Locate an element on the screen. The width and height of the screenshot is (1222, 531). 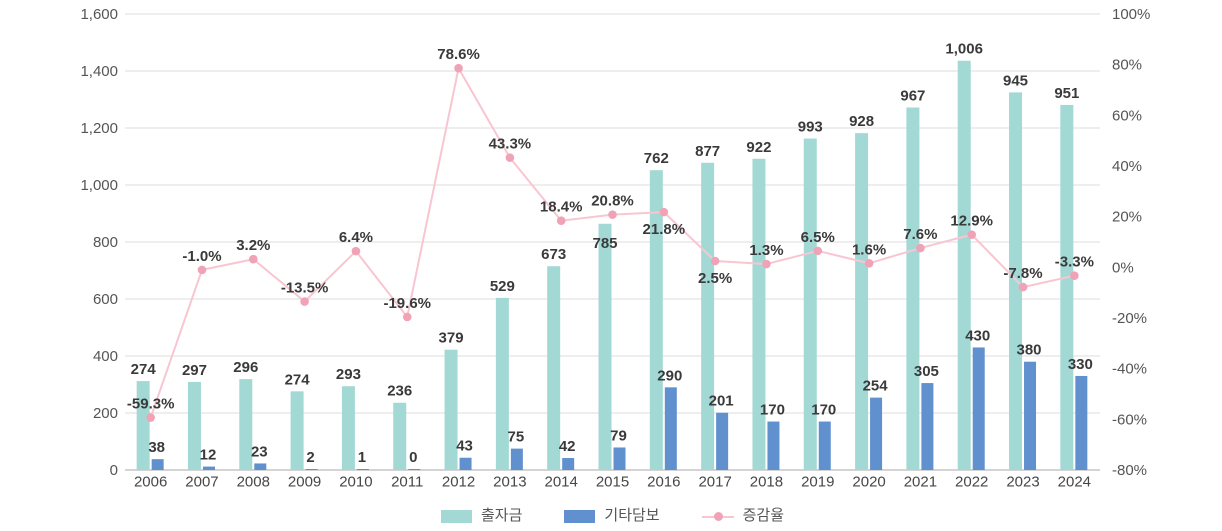
bar-label-primary: 1,006 is located at coordinates (964, 49).